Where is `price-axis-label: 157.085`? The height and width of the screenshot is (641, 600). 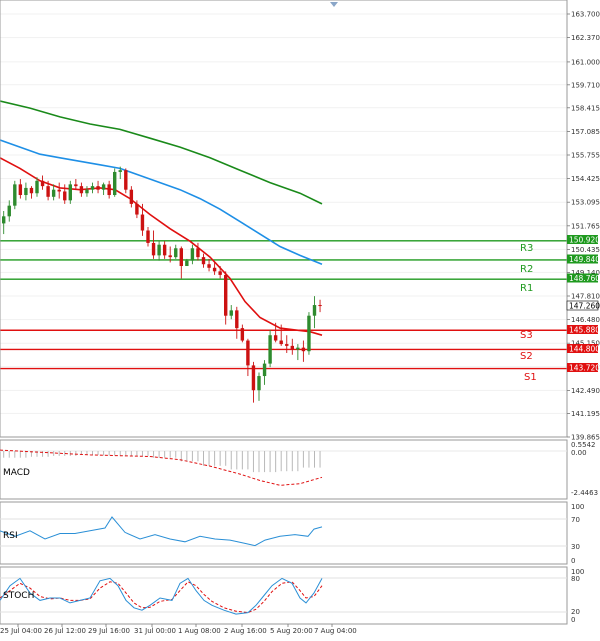 price-axis-label: 157.085 is located at coordinates (585, 132).